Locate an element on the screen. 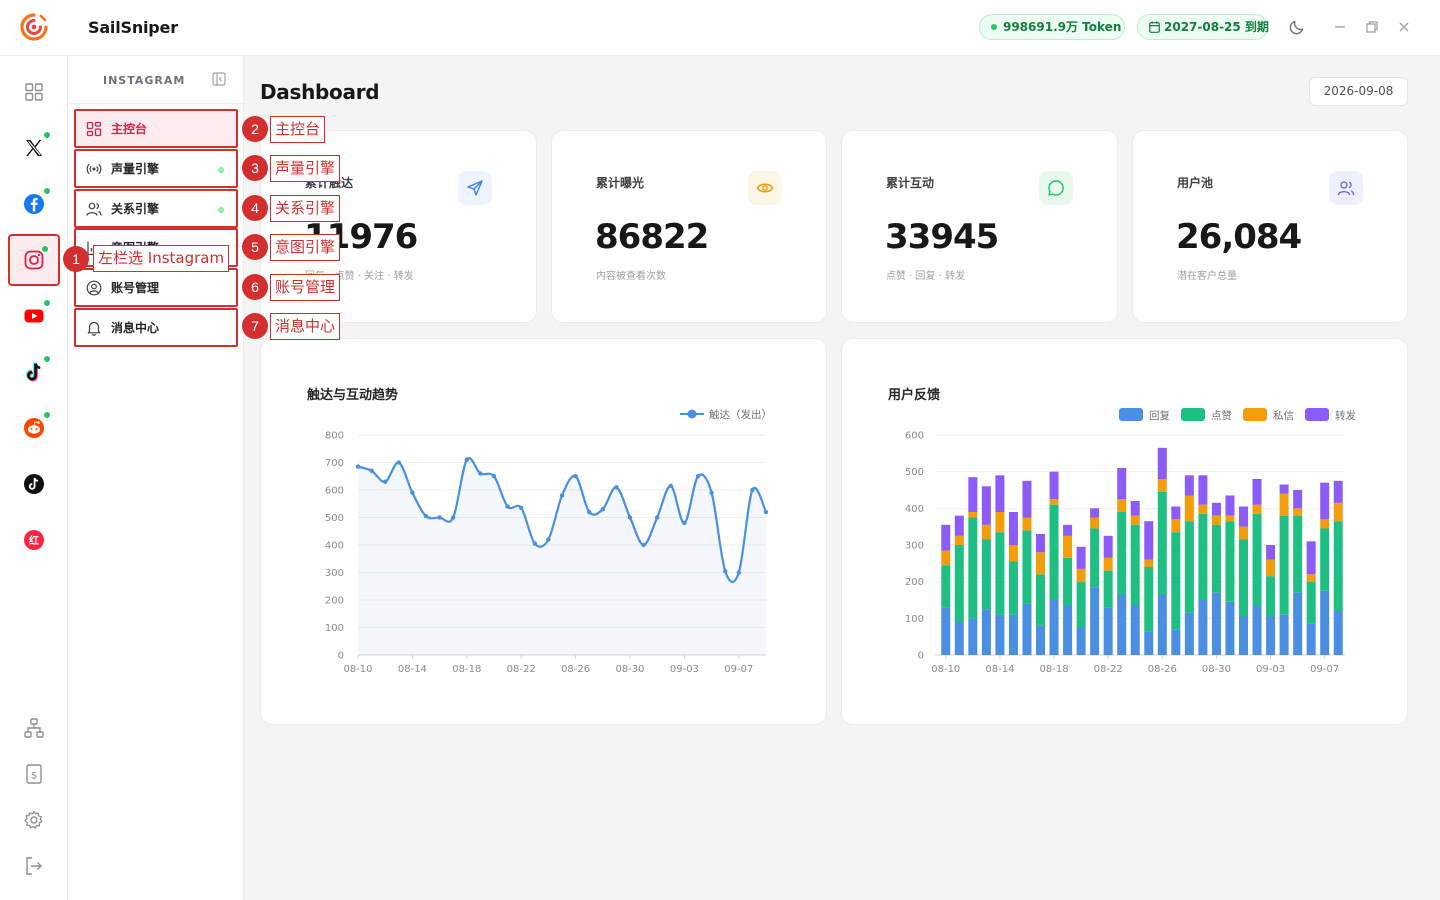 The height and width of the screenshot is (900, 1440). nav-item-account-management: 账号管理 is located at coordinates (156, 287).